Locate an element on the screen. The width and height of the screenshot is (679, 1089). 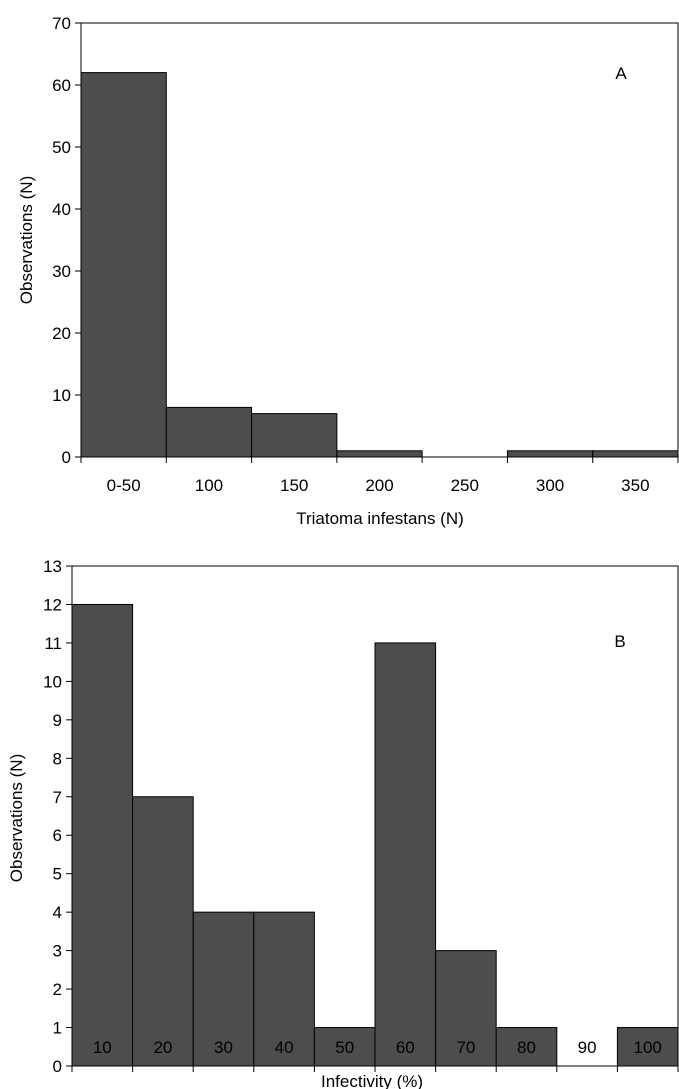
x-tick-label: 70 is located at coordinates (465, 1047).